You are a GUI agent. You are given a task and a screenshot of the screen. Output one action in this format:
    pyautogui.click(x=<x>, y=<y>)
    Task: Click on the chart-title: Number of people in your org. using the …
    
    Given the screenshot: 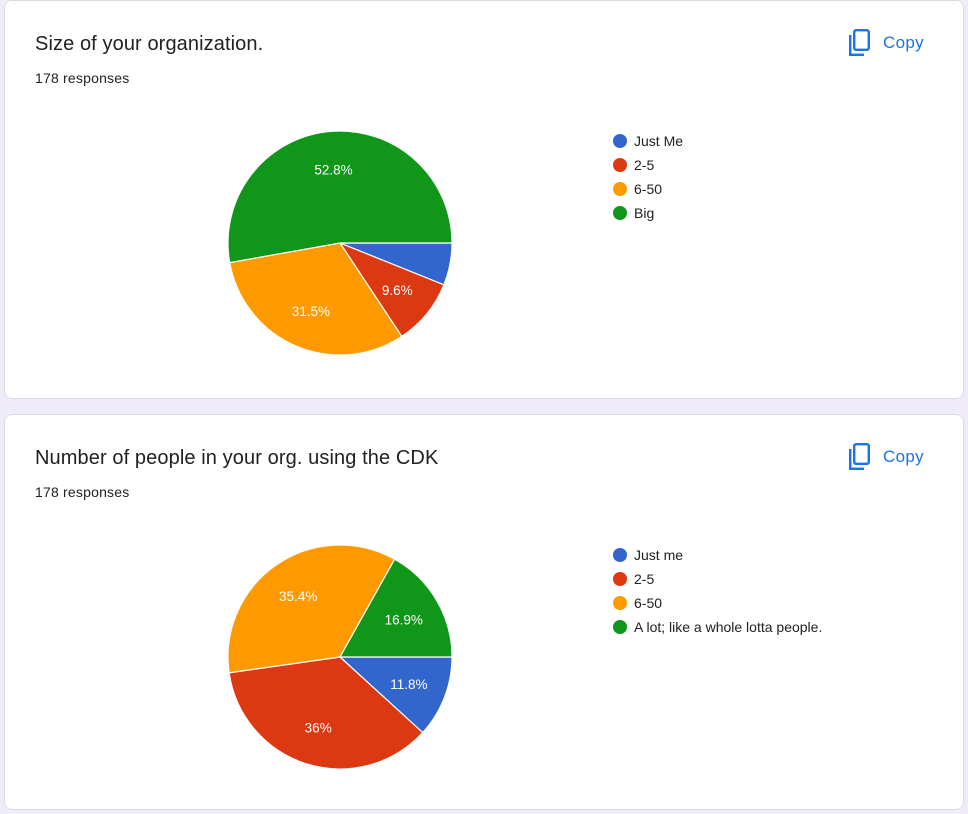 What is the action you would take?
    pyautogui.click(x=237, y=458)
    